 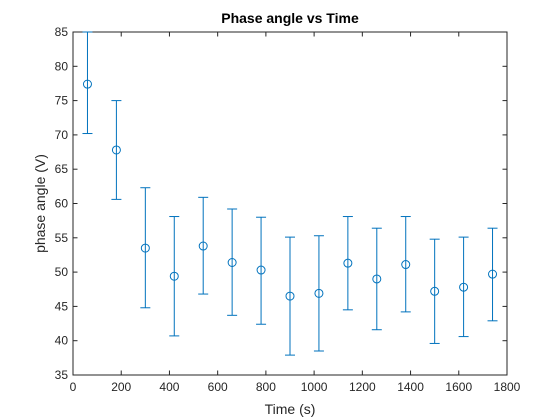 I want to click on y-tick-label: 85, so click(x=62, y=32).